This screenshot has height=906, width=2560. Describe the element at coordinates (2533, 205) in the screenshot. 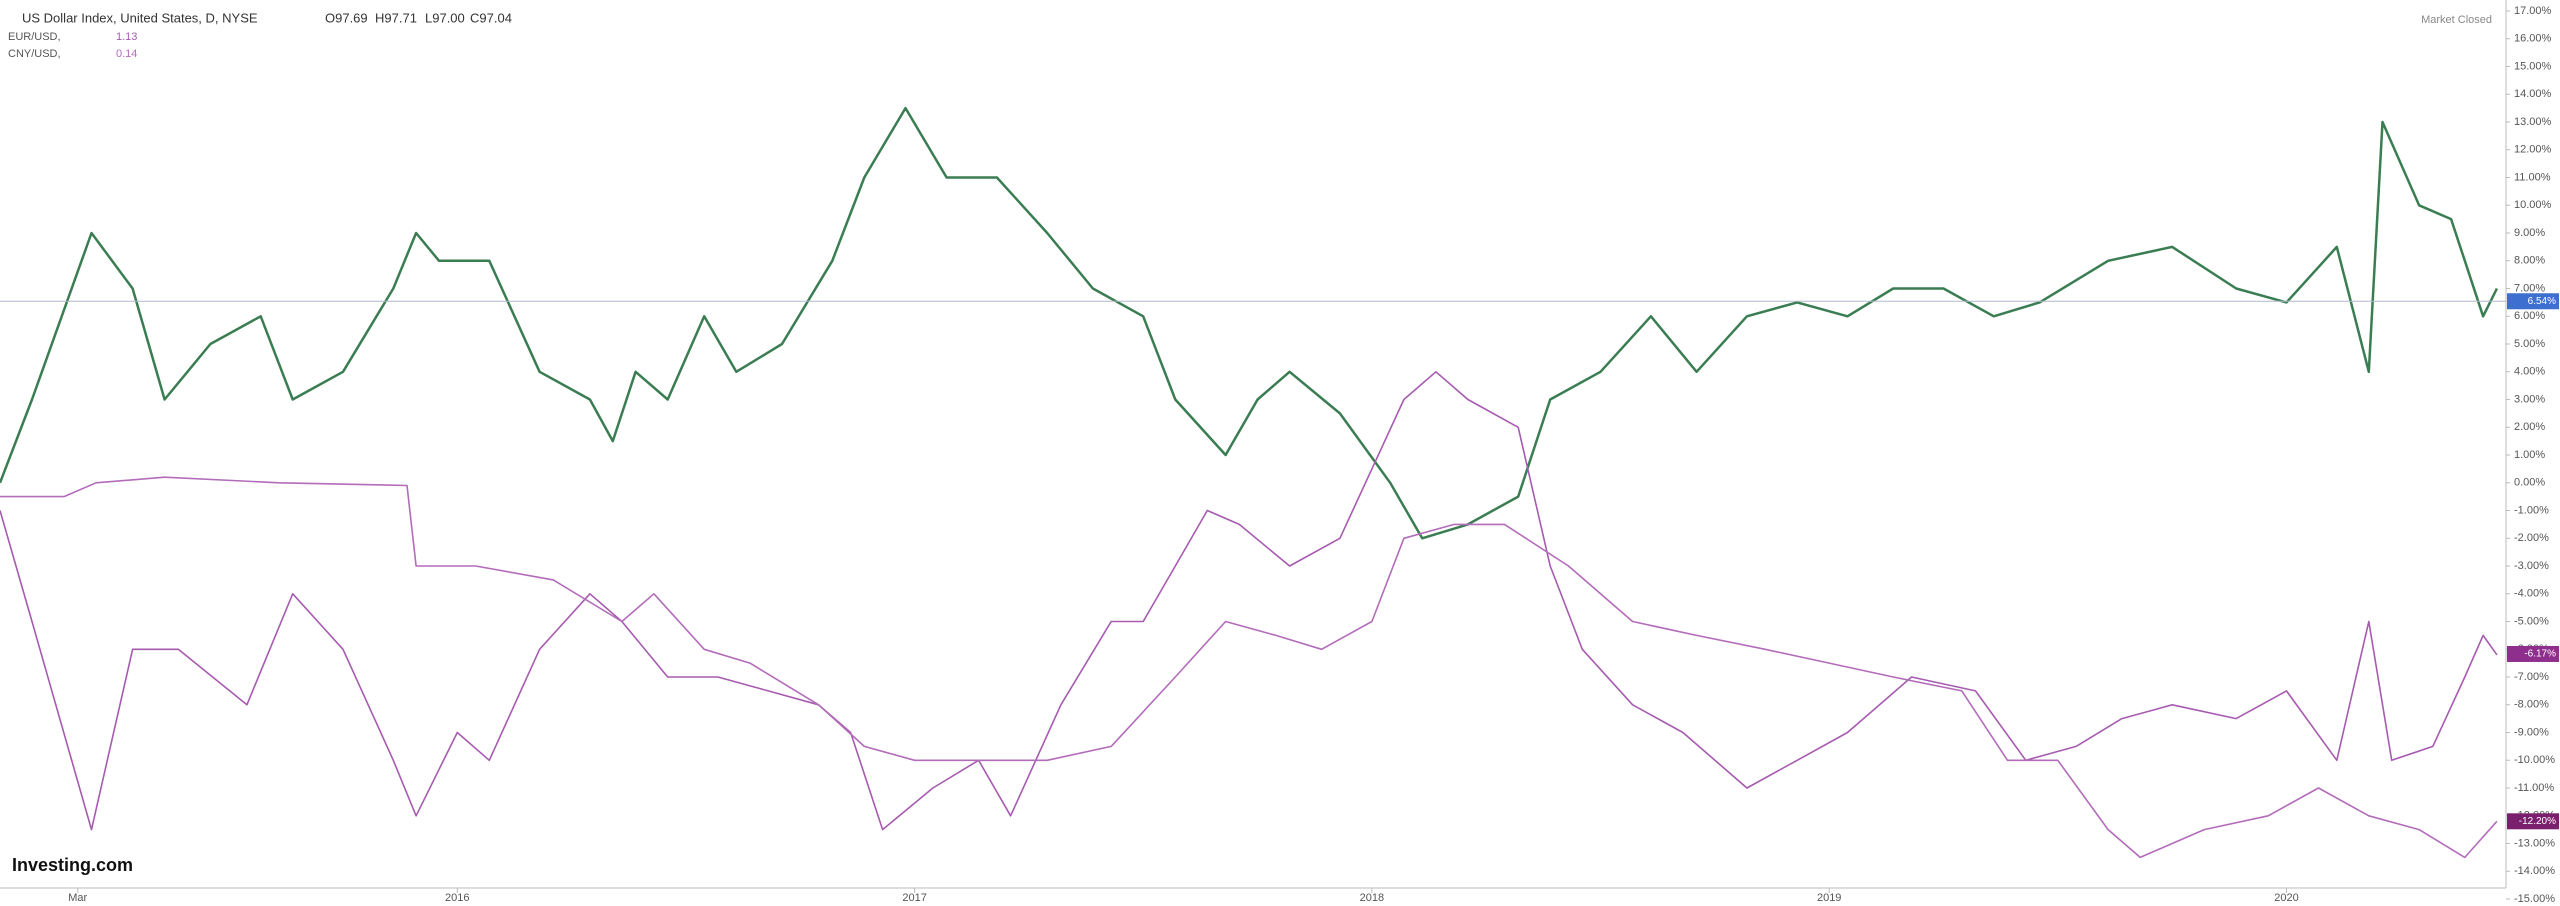

I see `y-tick-label: 10.00%` at that location.